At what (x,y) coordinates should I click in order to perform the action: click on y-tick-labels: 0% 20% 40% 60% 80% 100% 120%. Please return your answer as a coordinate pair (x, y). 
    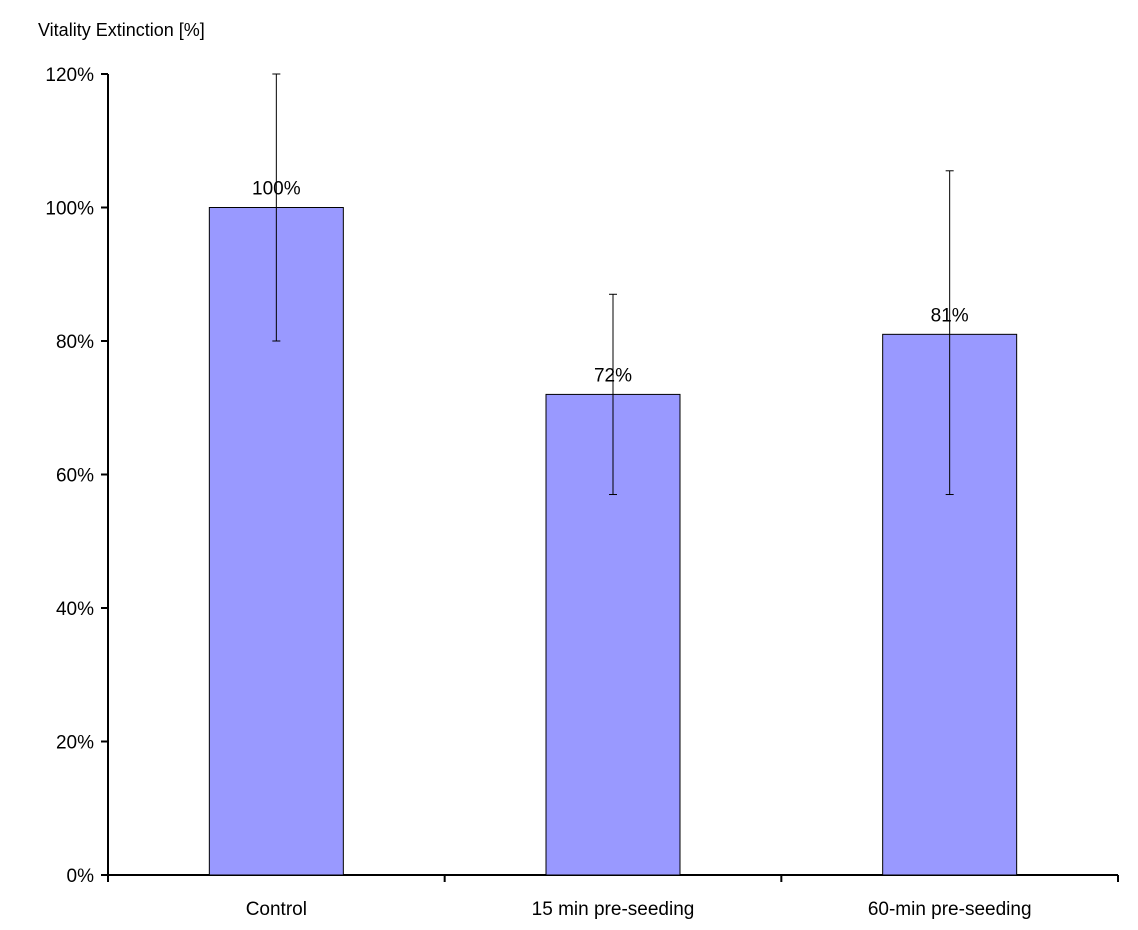
    Looking at the image, I should click on (69, 476).